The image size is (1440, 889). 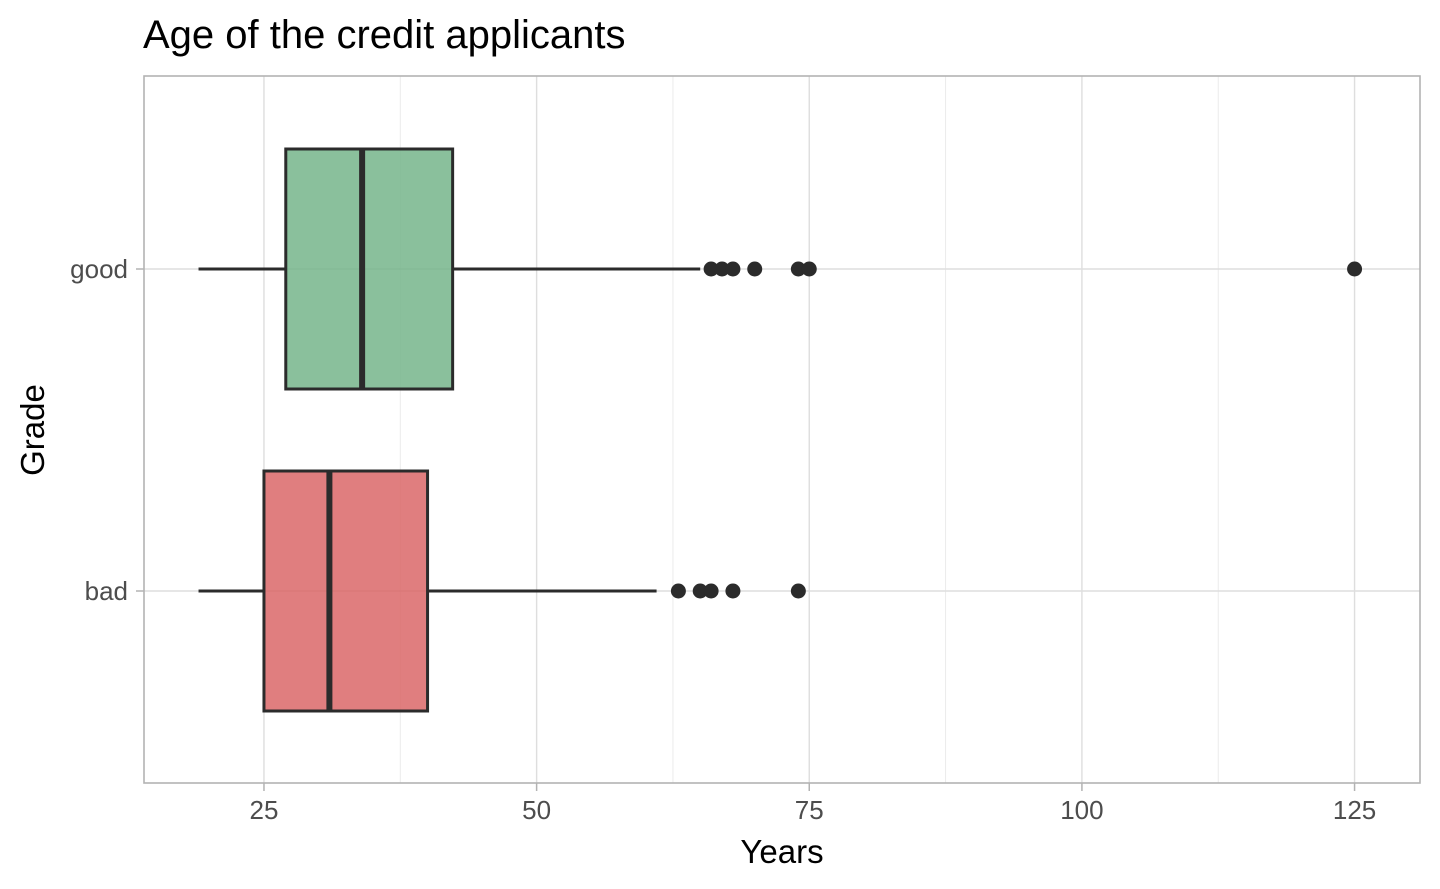 What do you see at coordinates (107, 430) in the screenshot?
I see `y-axis-ticks: good bad` at bounding box center [107, 430].